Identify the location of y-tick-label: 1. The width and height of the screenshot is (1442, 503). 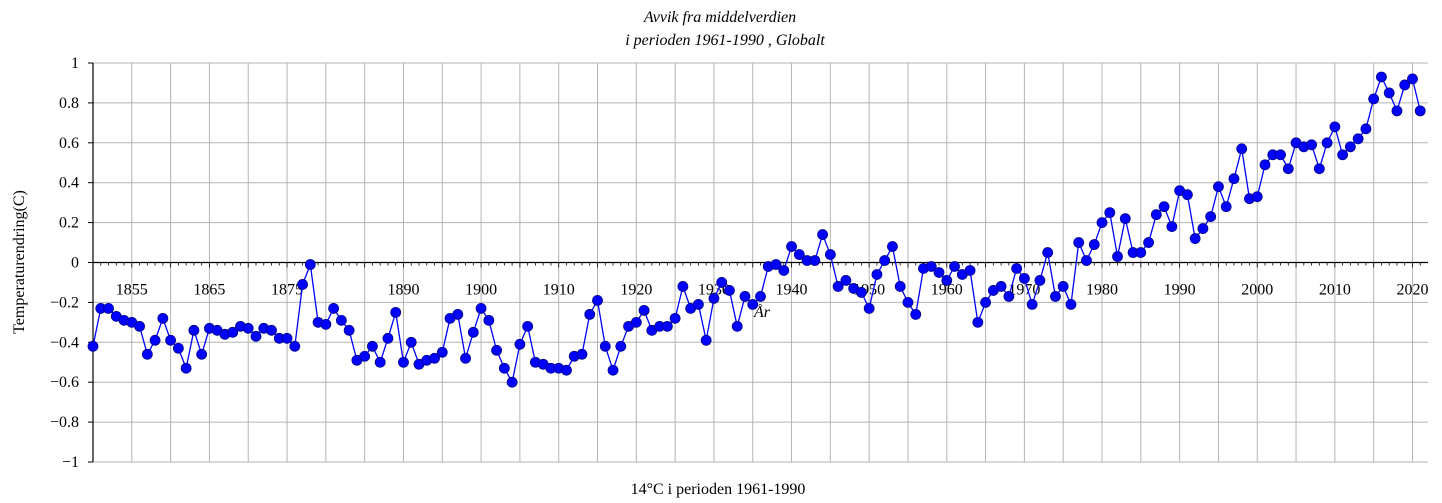
(75, 63).